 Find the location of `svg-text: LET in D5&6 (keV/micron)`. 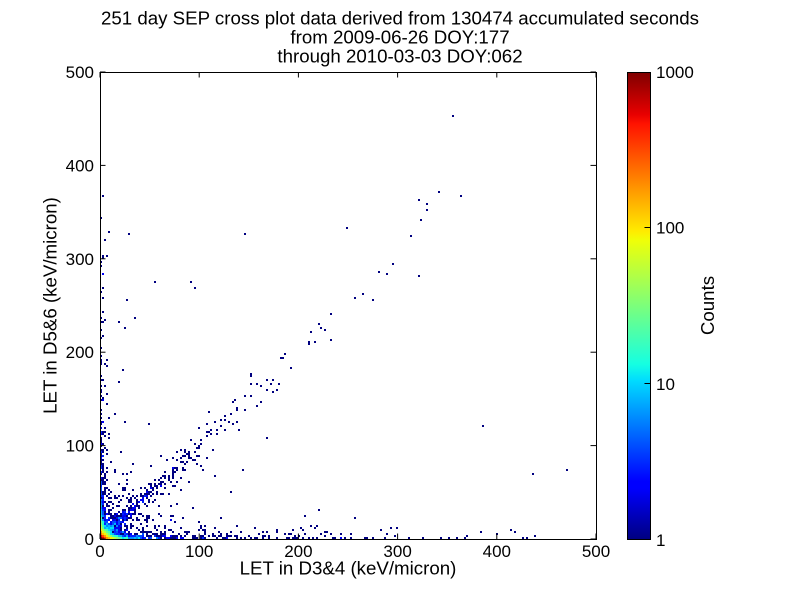

svg-text: LET in D5&6 (keV/micron) is located at coordinates (50, 305).